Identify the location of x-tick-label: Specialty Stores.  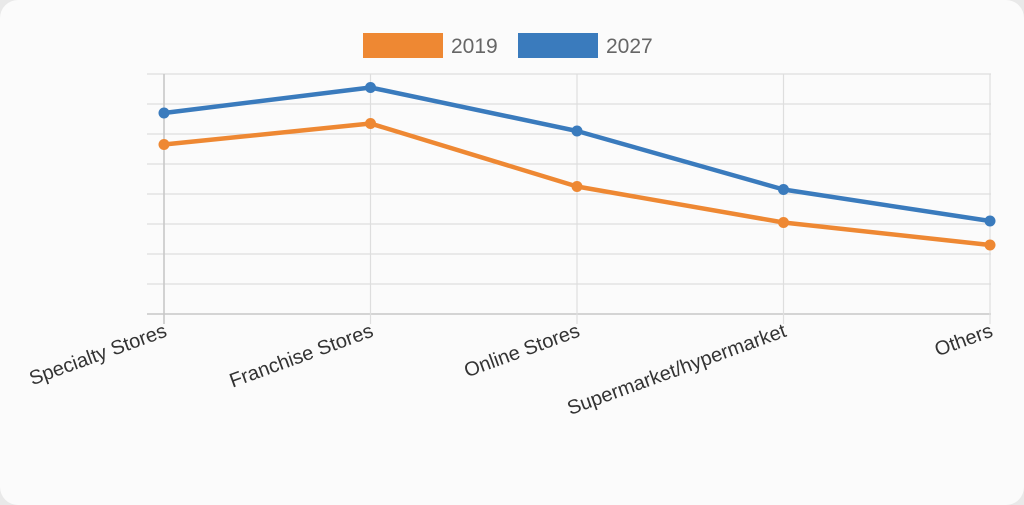
(97, 355).